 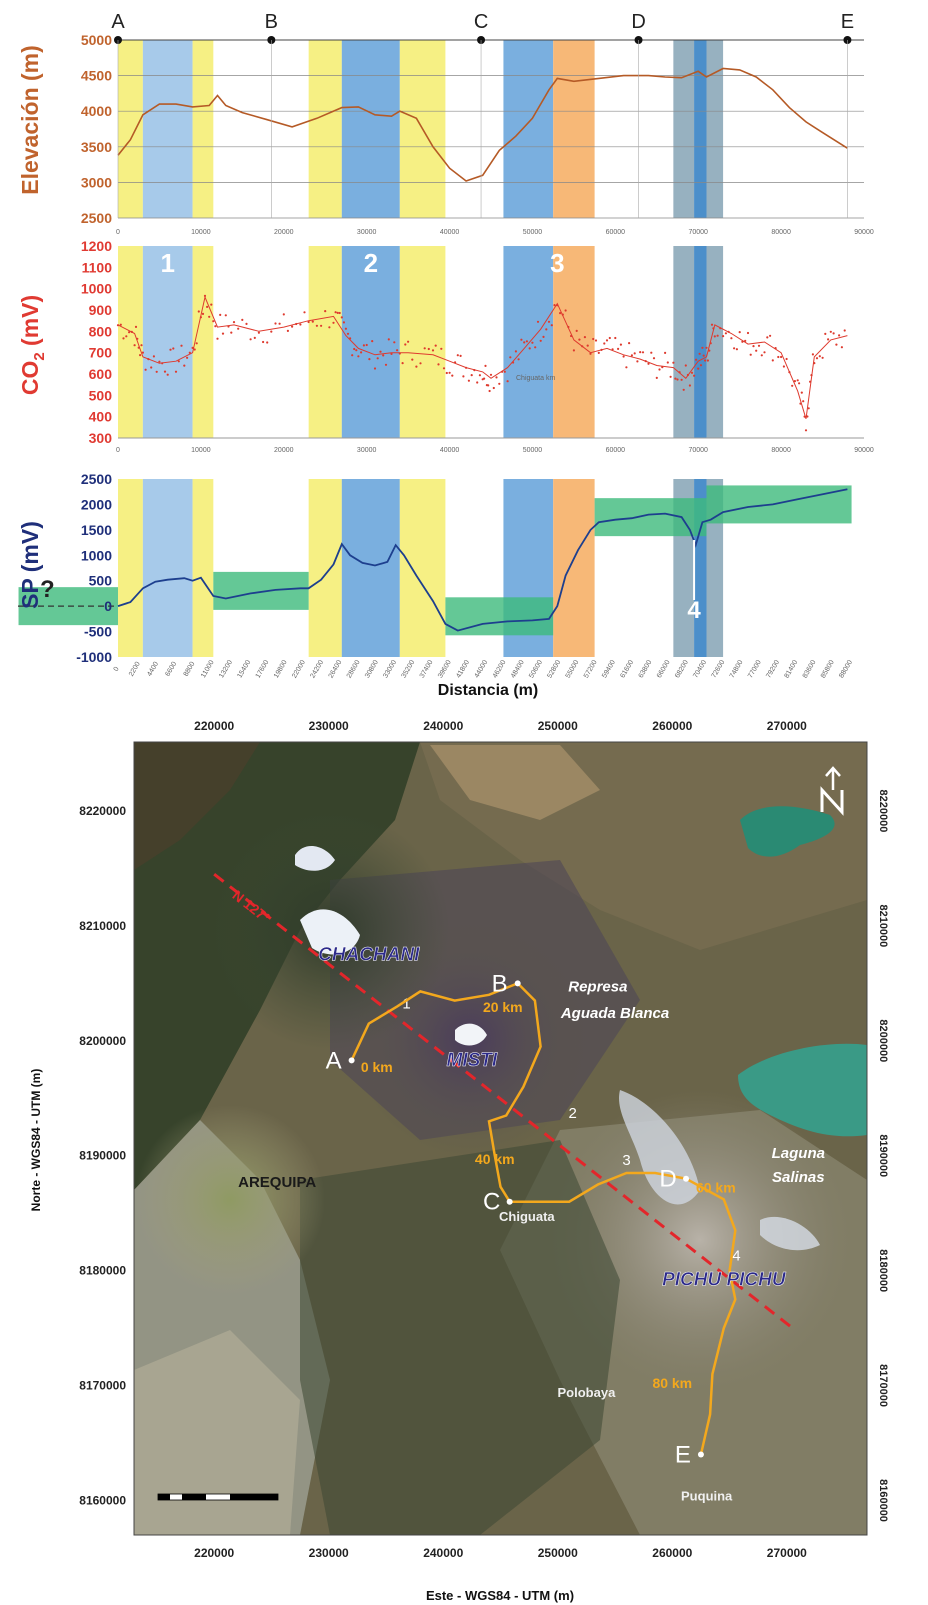 What do you see at coordinates (527, 1216) in the screenshot?
I see `map-place-label-5: Chiguata` at bounding box center [527, 1216].